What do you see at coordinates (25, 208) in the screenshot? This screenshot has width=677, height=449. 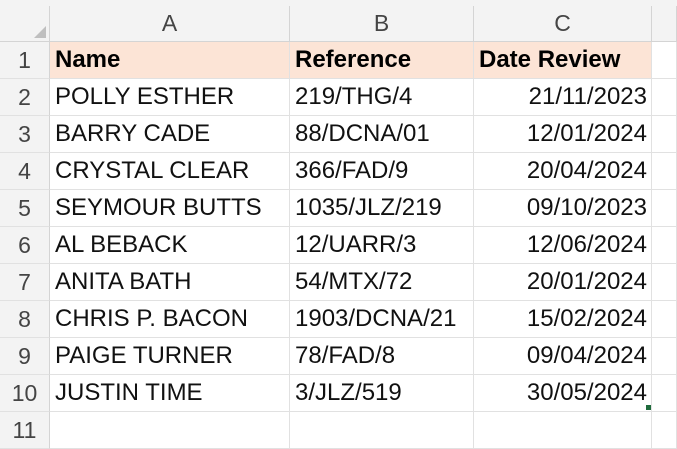 I see `row-header-5: 5` at bounding box center [25, 208].